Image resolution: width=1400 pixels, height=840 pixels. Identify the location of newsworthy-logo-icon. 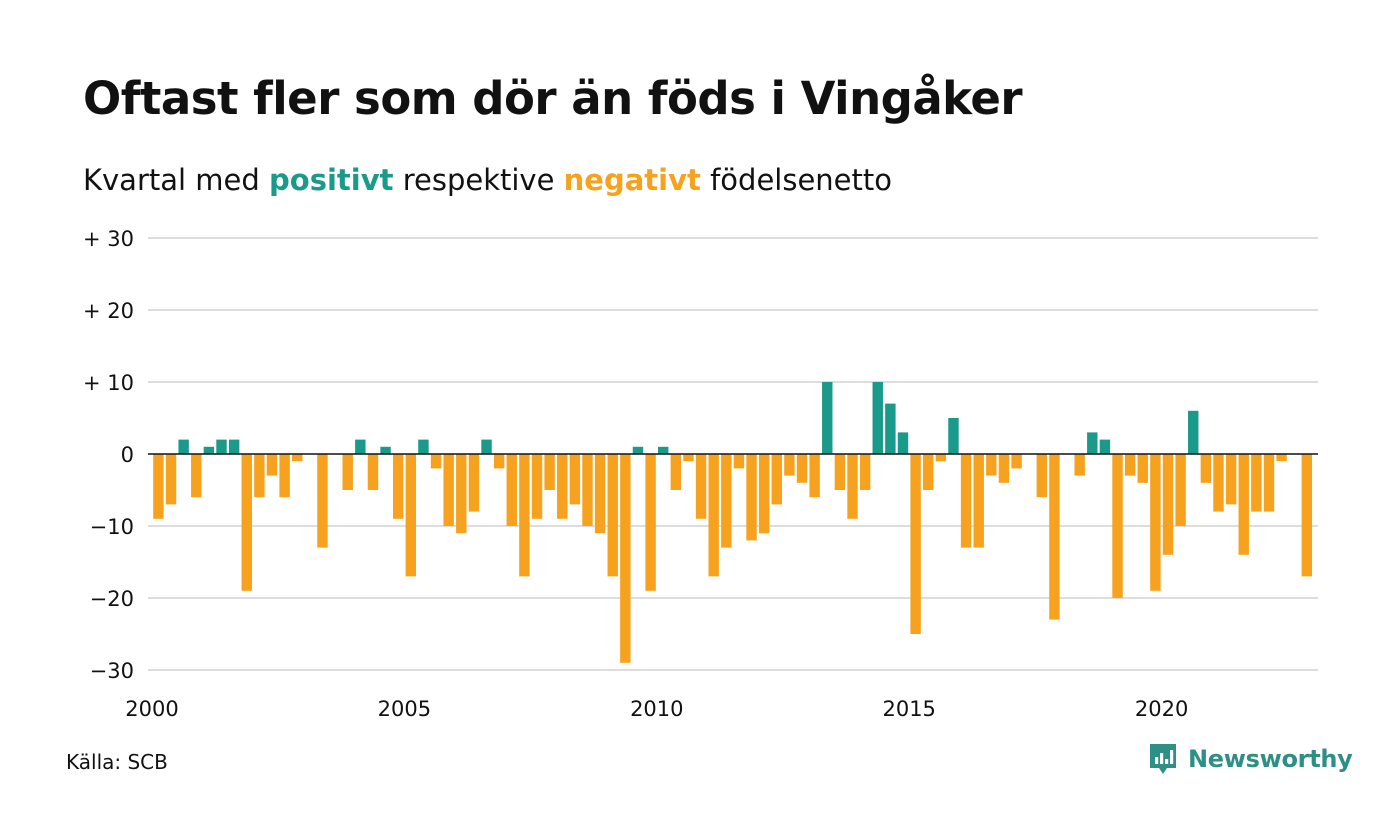
(1163, 759).